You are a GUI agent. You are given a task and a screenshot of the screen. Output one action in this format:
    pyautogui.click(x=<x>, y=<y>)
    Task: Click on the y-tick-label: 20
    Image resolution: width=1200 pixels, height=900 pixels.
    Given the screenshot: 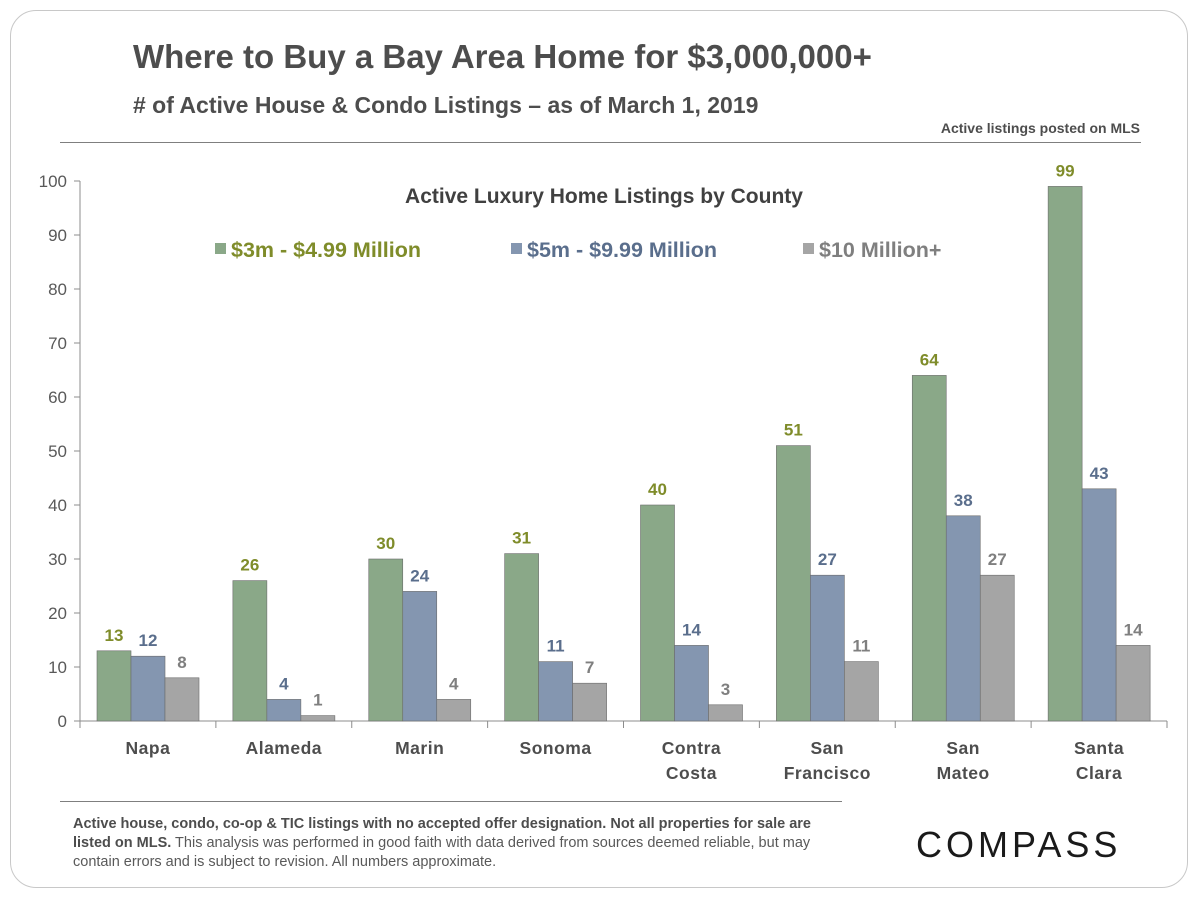 What is the action you would take?
    pyautogui.click(x=57, y=613)
    